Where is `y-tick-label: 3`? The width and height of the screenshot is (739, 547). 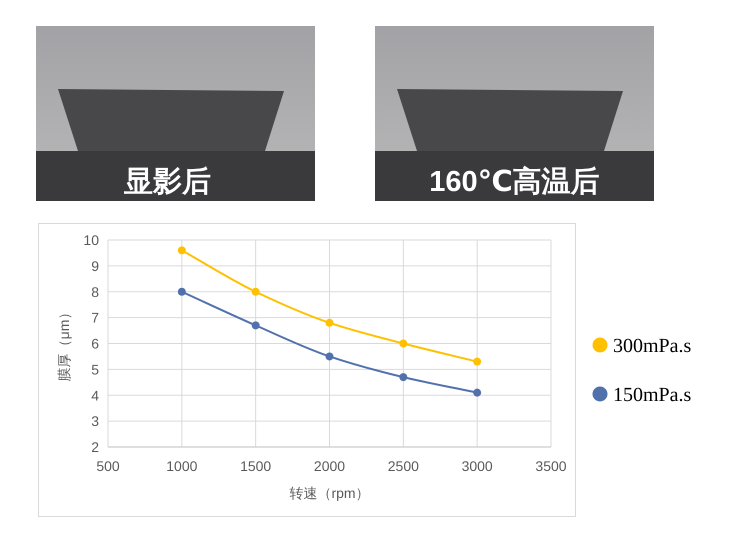 y-tick-label: 3 is located at coordinates (95, 421).